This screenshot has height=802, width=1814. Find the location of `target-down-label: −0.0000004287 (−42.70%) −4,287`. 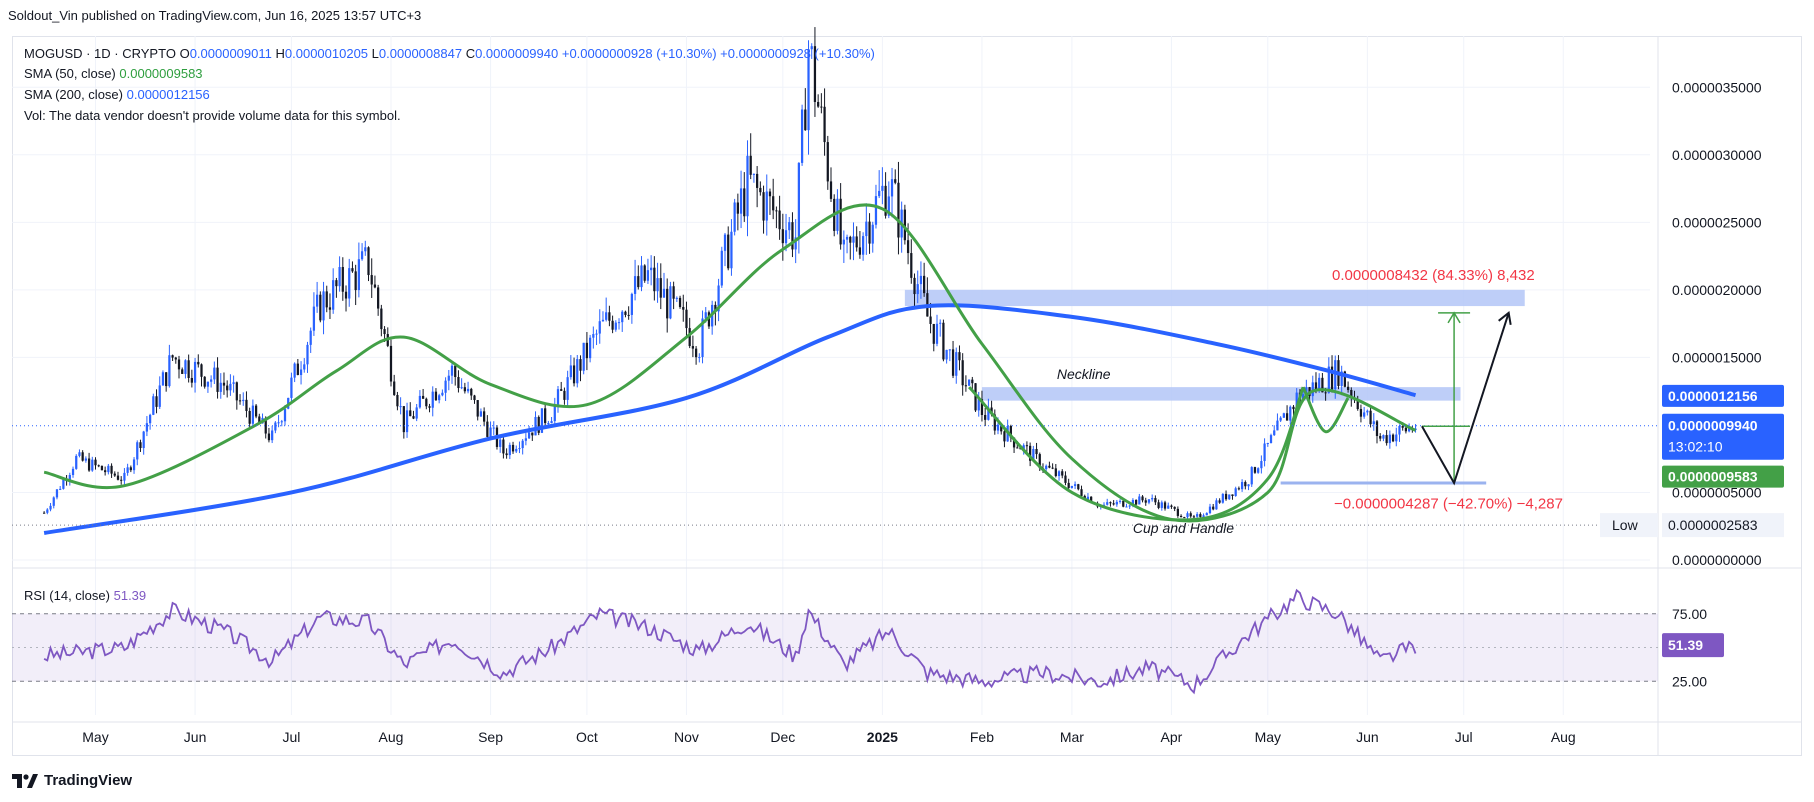

target-down-label: −0.0000004287 (−42.70%) −4,287 is located at coordinates (1448, 504).